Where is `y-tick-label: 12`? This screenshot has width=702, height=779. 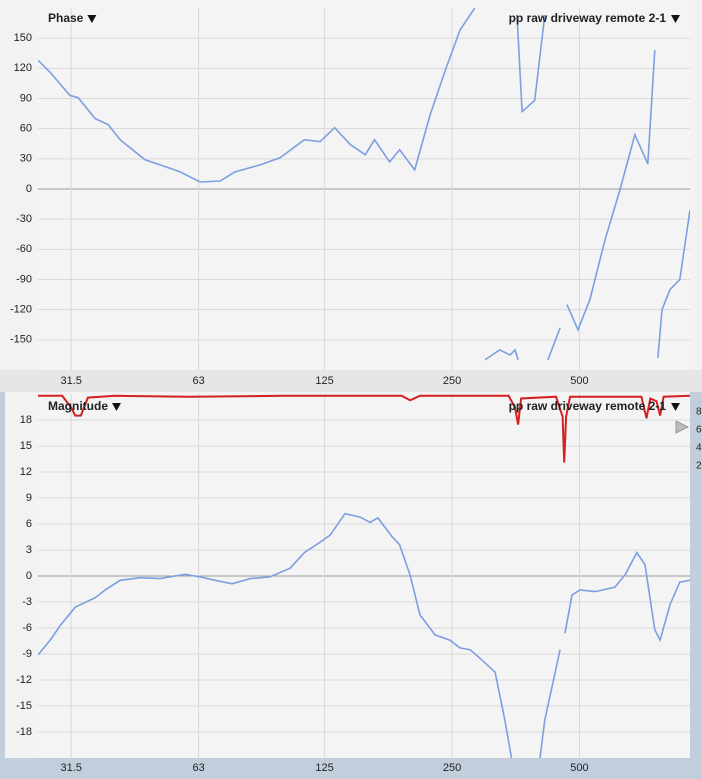
y-tick-label: 12 is located at coordinates (26, 472).